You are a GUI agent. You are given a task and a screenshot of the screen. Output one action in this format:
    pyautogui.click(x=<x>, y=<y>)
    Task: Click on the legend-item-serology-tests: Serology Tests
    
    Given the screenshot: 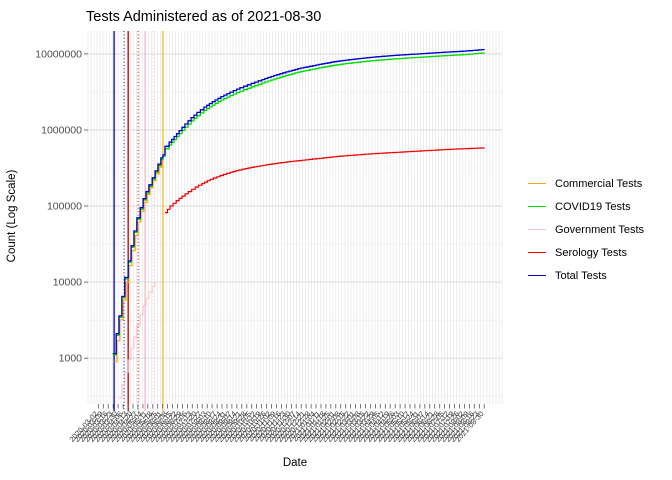 What is the action you would take?
    pyautogui.click(x=582, y=252)
    